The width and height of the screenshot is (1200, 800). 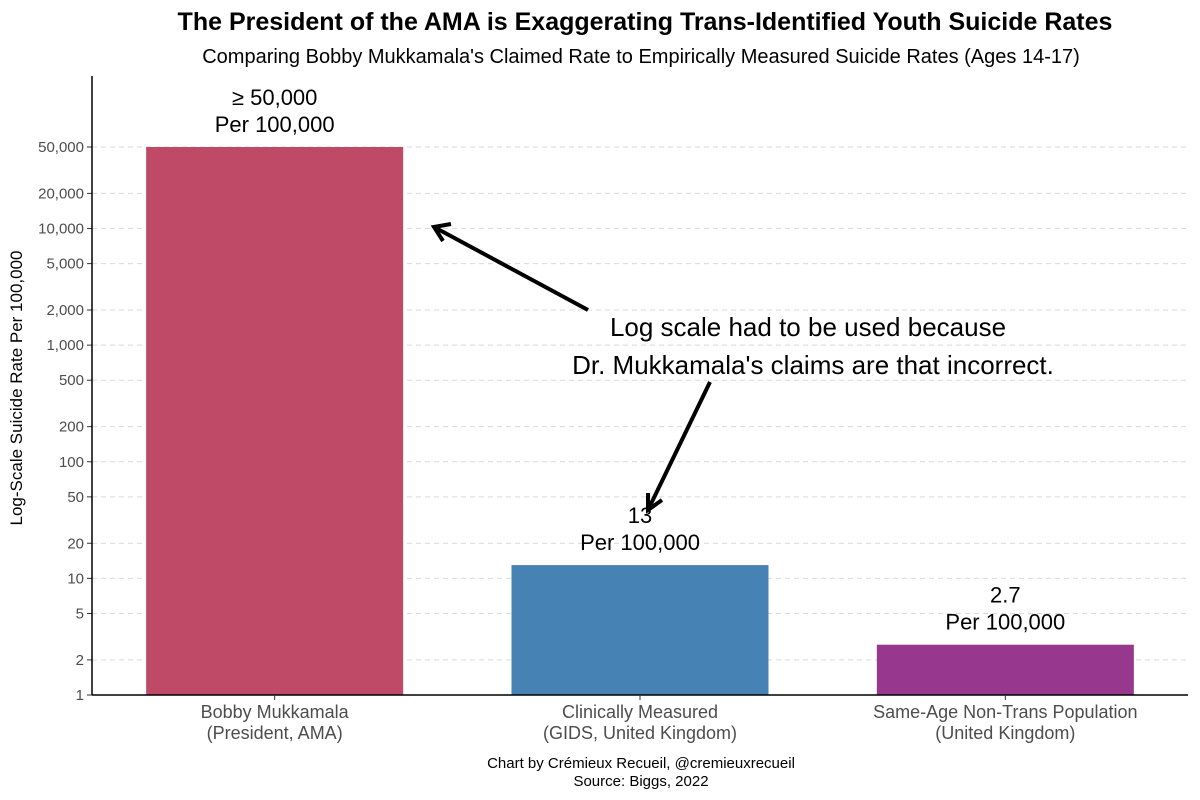 What do you see at coordinates (275, 712) in the screenshot?
I see `x-tick-label: Bobby Mukkamala` at bounding box center [275, 712].